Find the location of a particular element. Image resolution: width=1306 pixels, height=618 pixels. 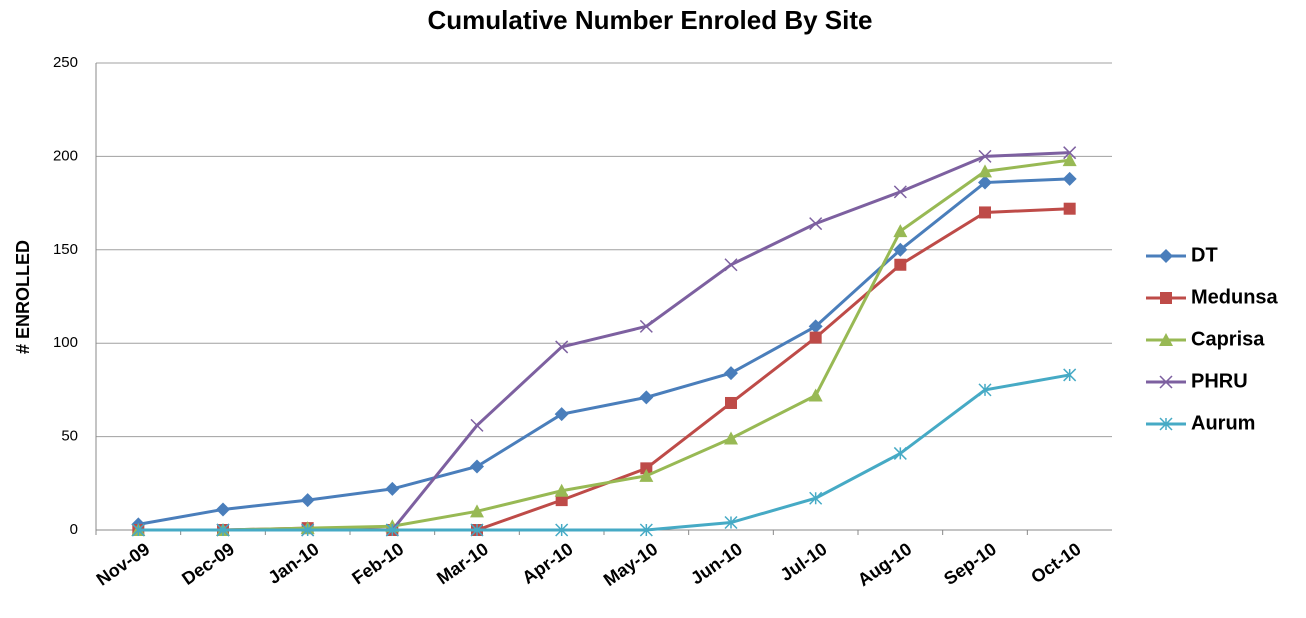

legend-label: PHRU is located at coordinates (1219, 381).